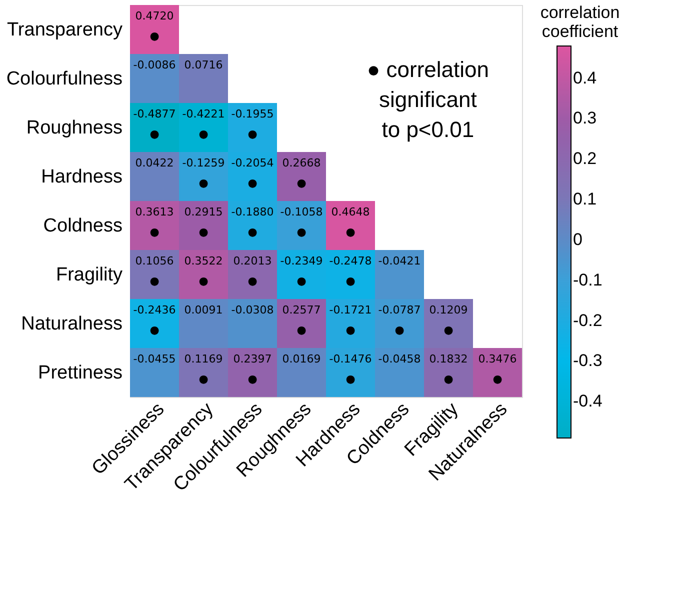 The width and height of the screenshot is (683, 614). What do you see at coordinates (203, 310) in the screenshot?
I see `data-label: 0.0091` at bounding box center [203, 310].